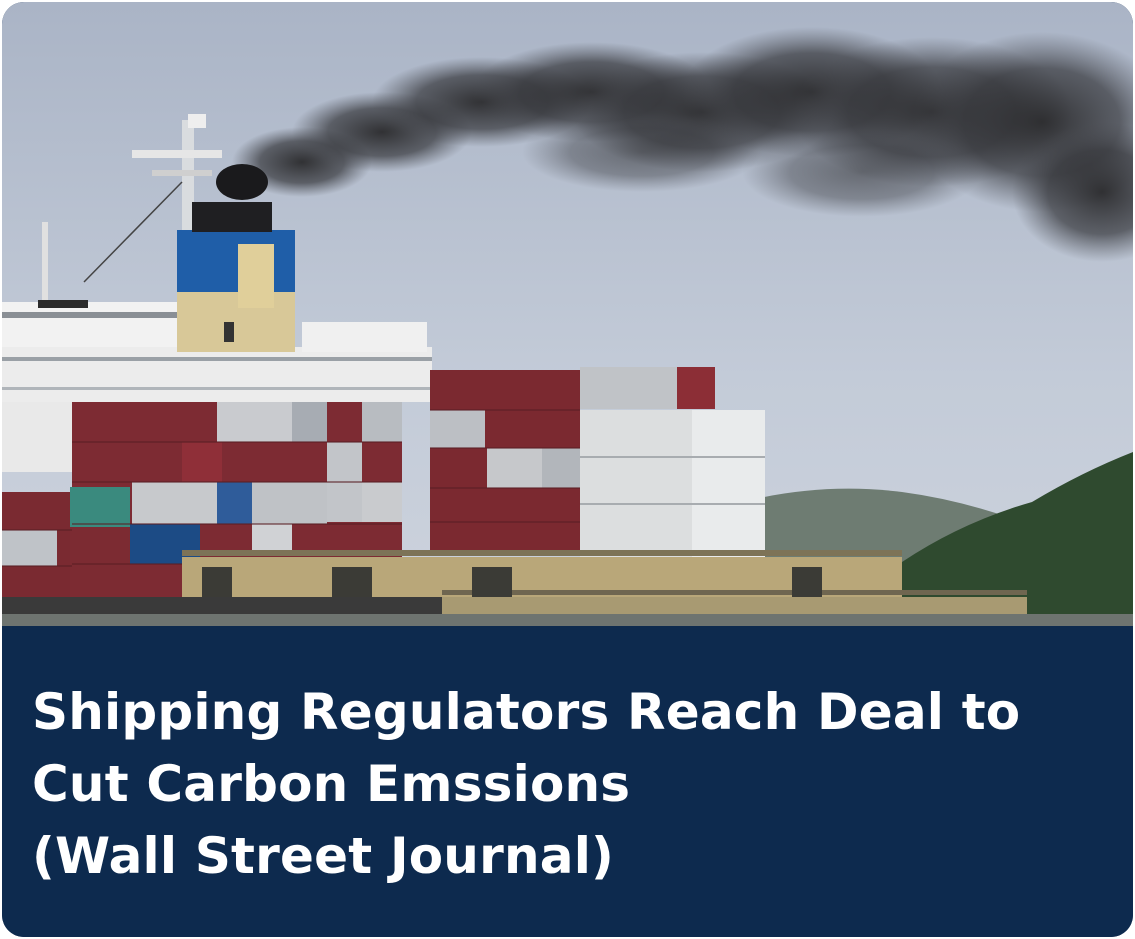 The width and height of the screenshot is (1135, 939). What do you see at coordinates (217, 386) in the screenshot?
I see `ship-bridge` at bounding box center [217, 386].